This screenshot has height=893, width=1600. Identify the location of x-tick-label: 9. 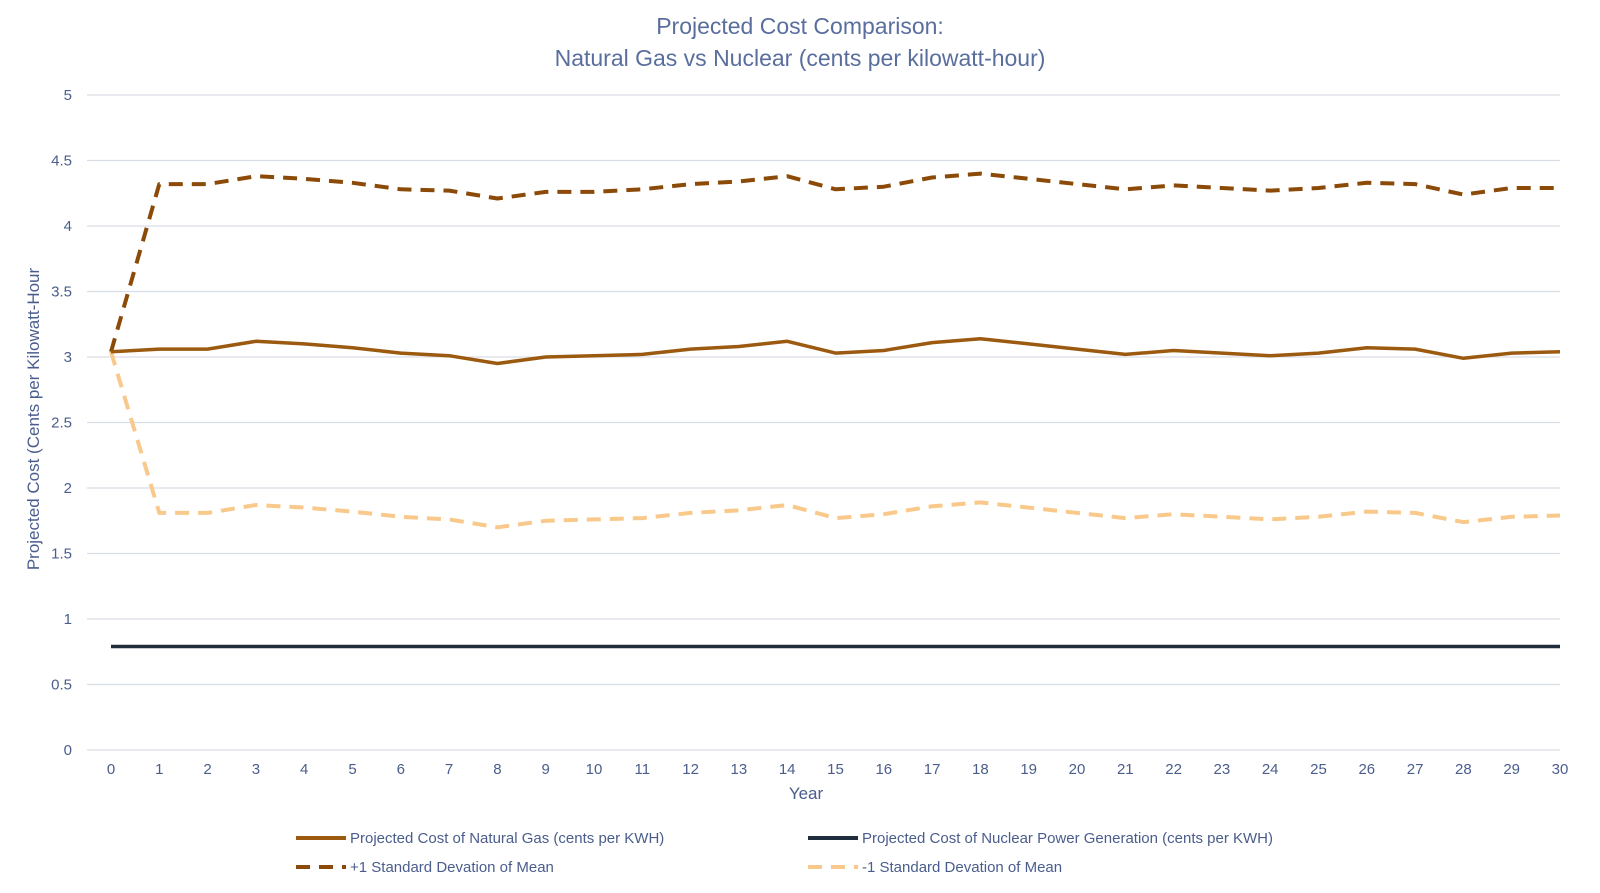
(546, 769).